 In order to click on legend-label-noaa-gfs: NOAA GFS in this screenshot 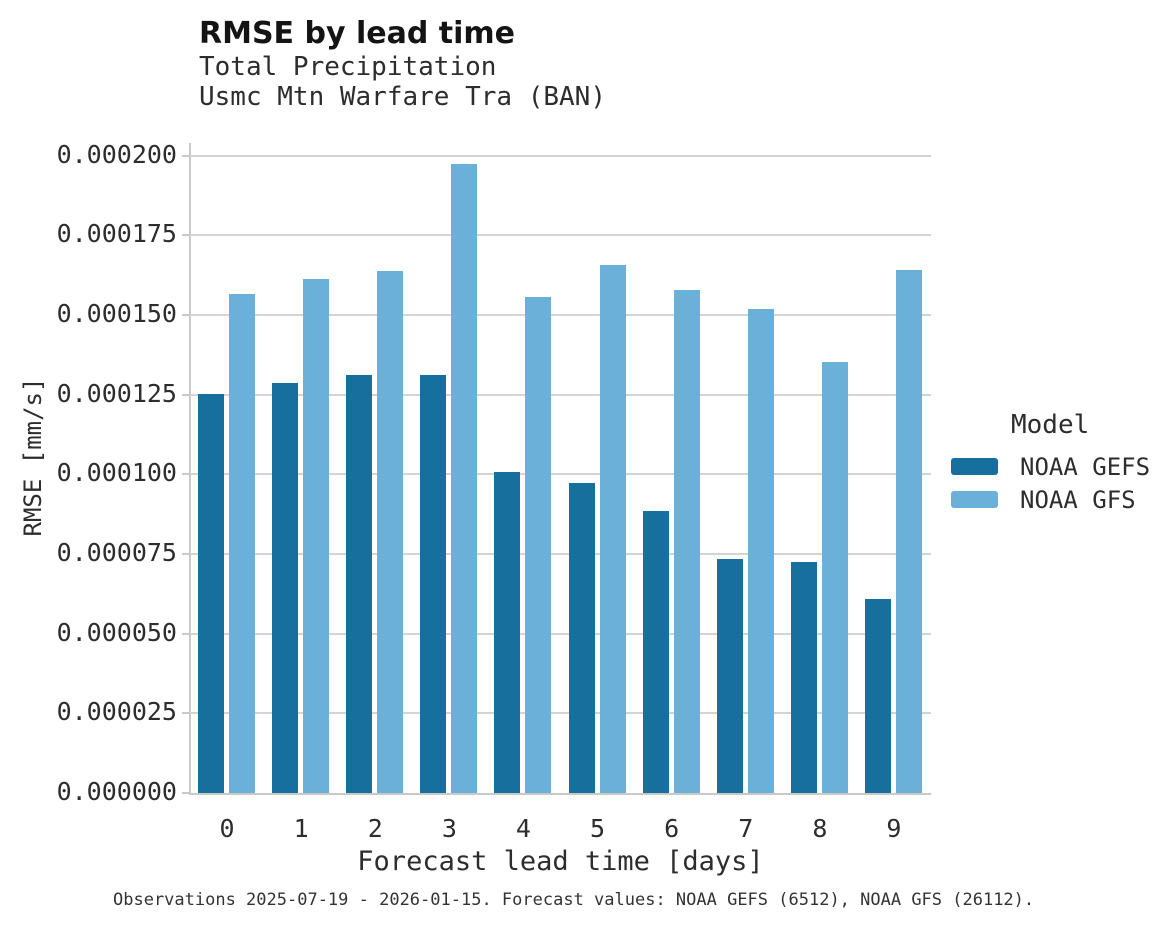, I will do `click(1078, 499)`.